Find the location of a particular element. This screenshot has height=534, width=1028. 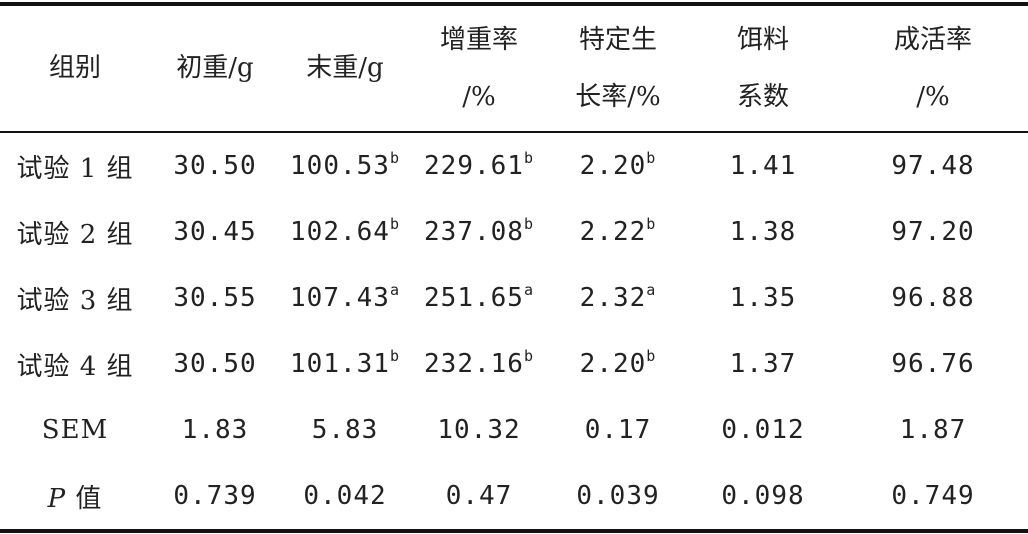

value-cell: 232.16b is located at coordinates (479, 364).